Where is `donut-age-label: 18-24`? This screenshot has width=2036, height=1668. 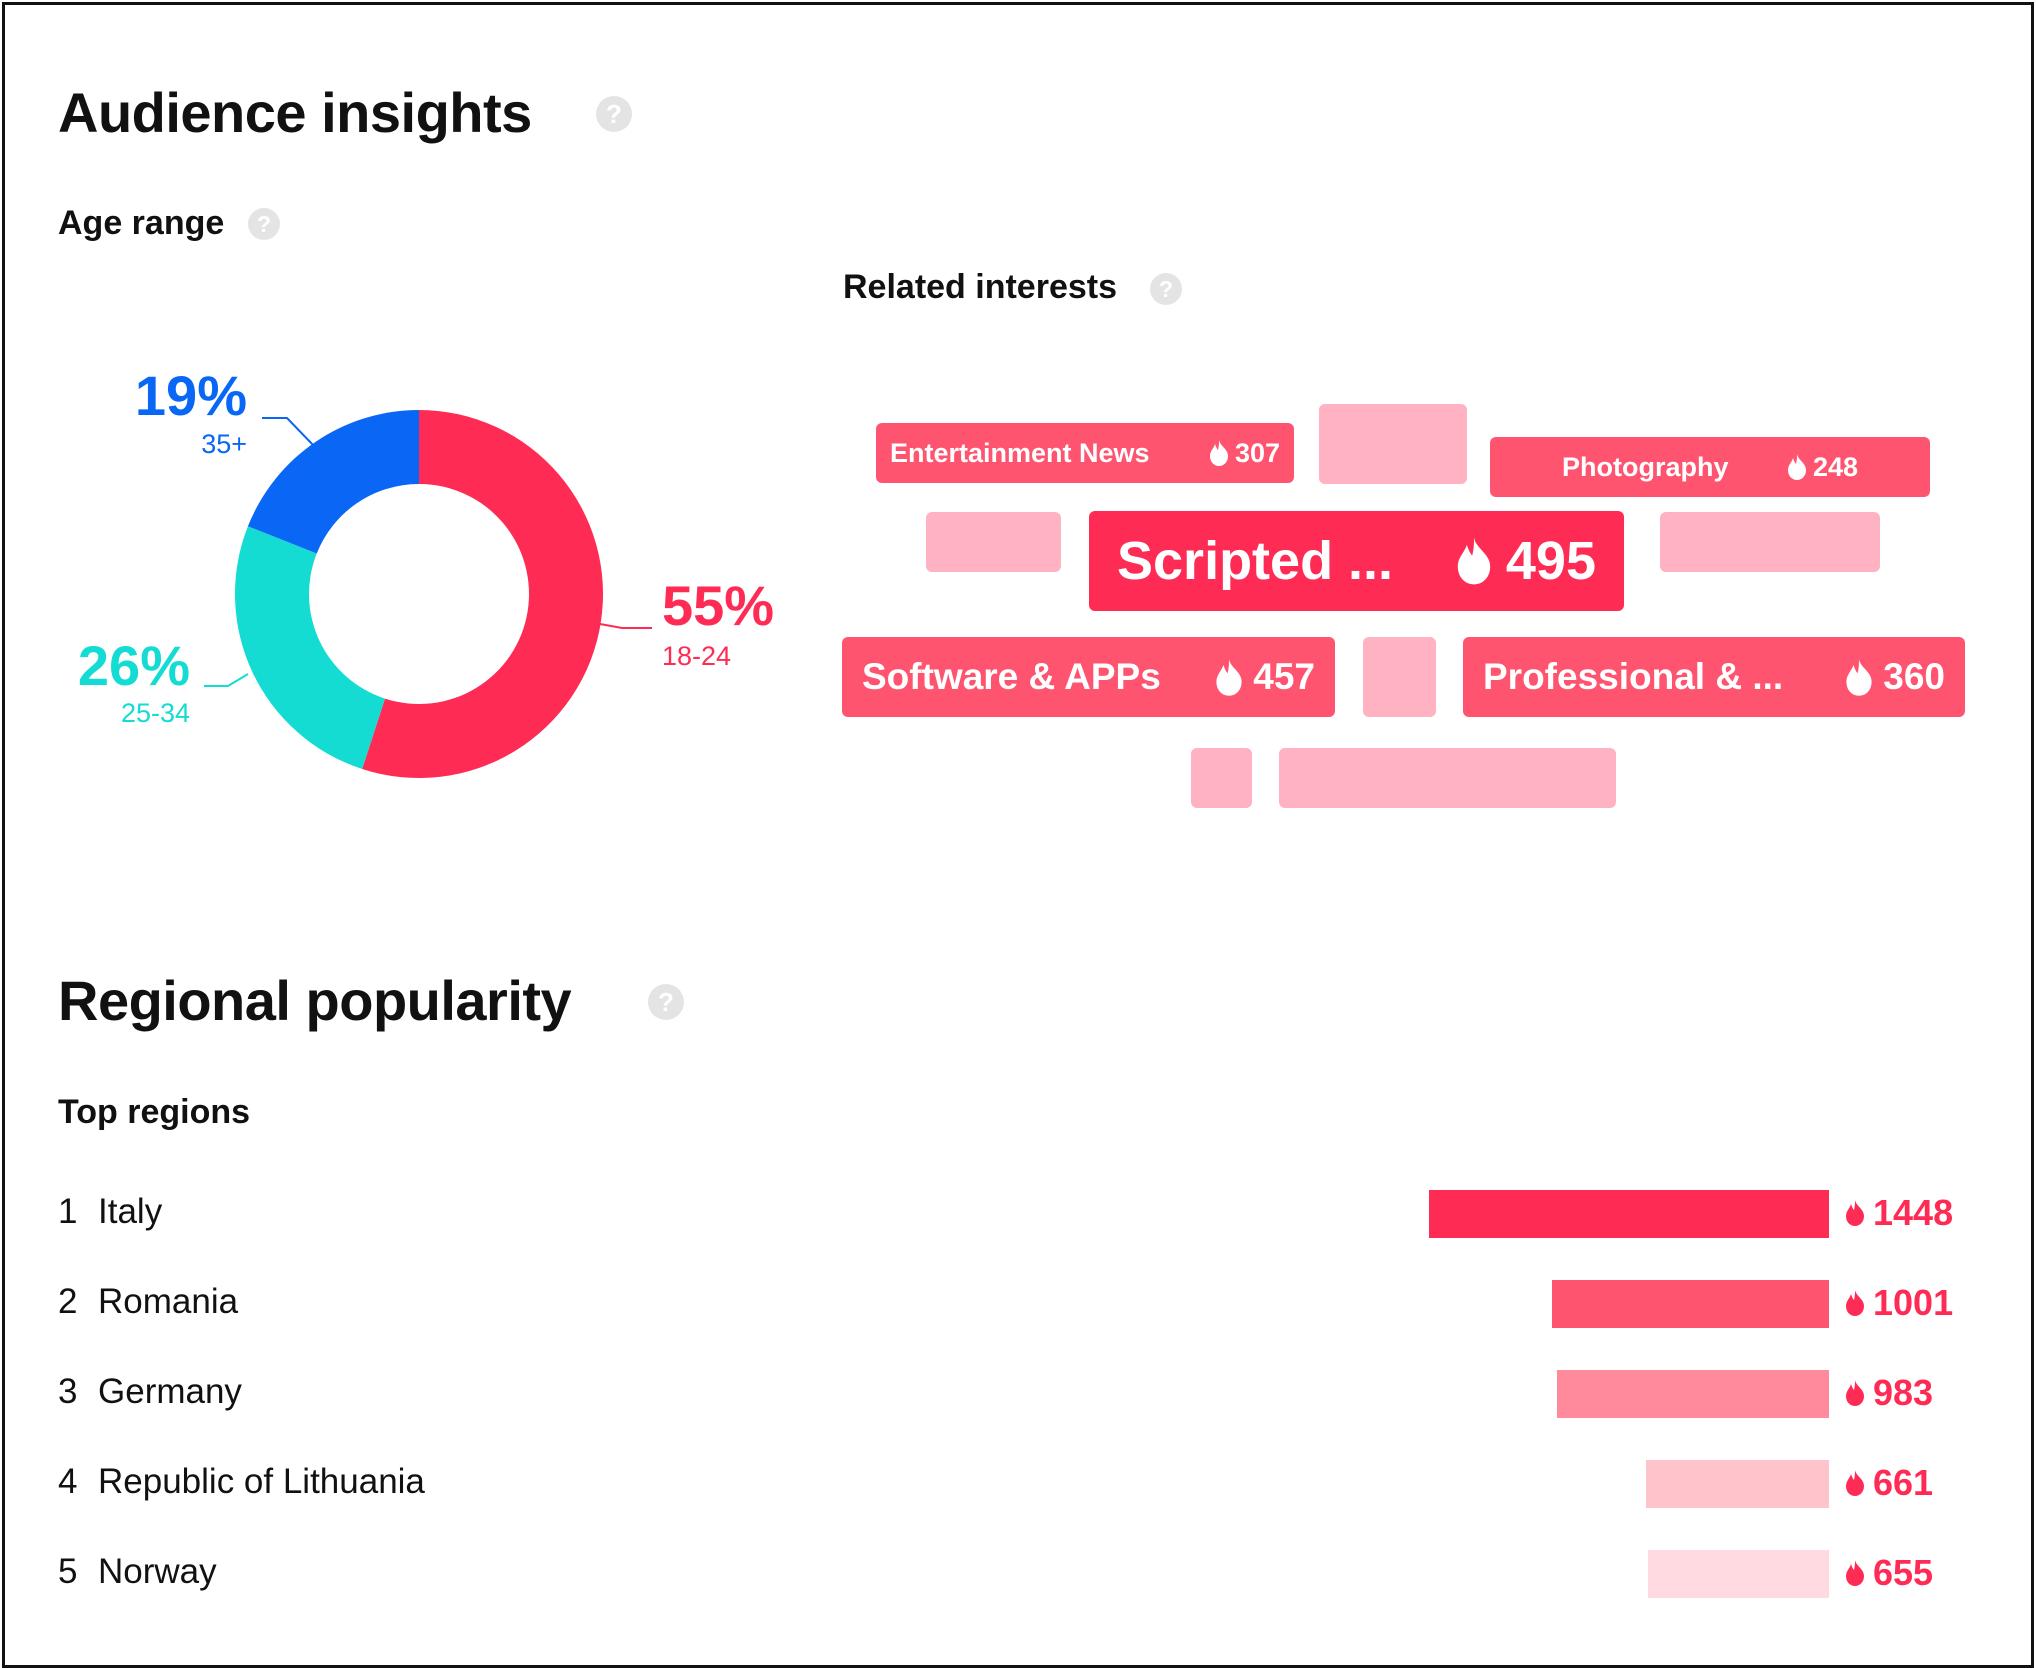
donut-age-label: 18-24 is located at coordinates (696, 656).